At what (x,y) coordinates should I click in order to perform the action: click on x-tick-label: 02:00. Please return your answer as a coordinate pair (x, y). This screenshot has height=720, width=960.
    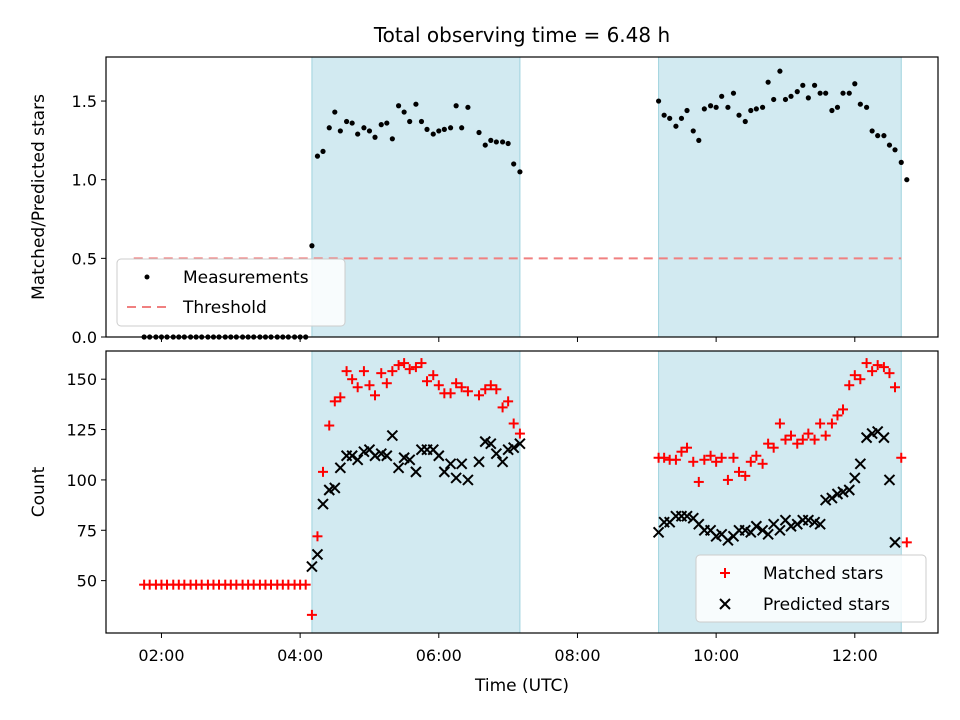
    Looking at the image, I should click on (161, 655).